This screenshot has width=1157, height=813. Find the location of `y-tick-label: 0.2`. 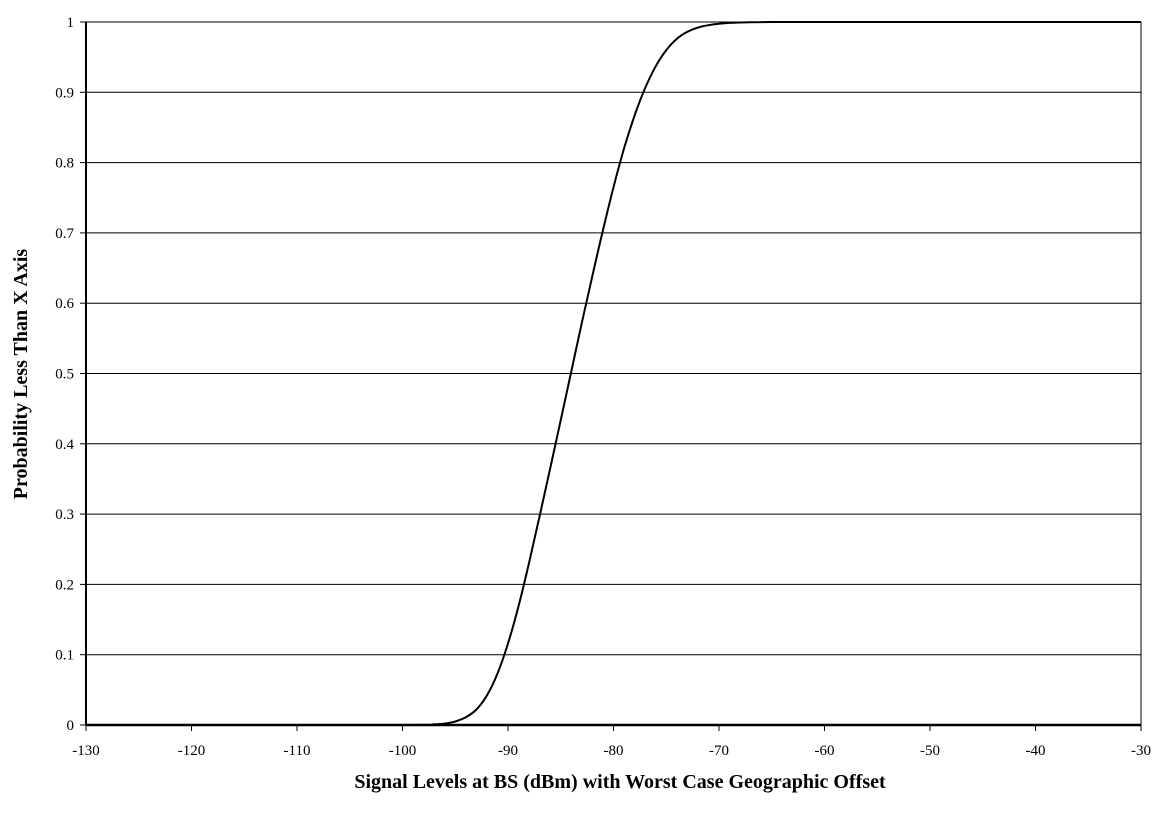

y-tick-label: 0.2 is located at coordinates (64, 585).